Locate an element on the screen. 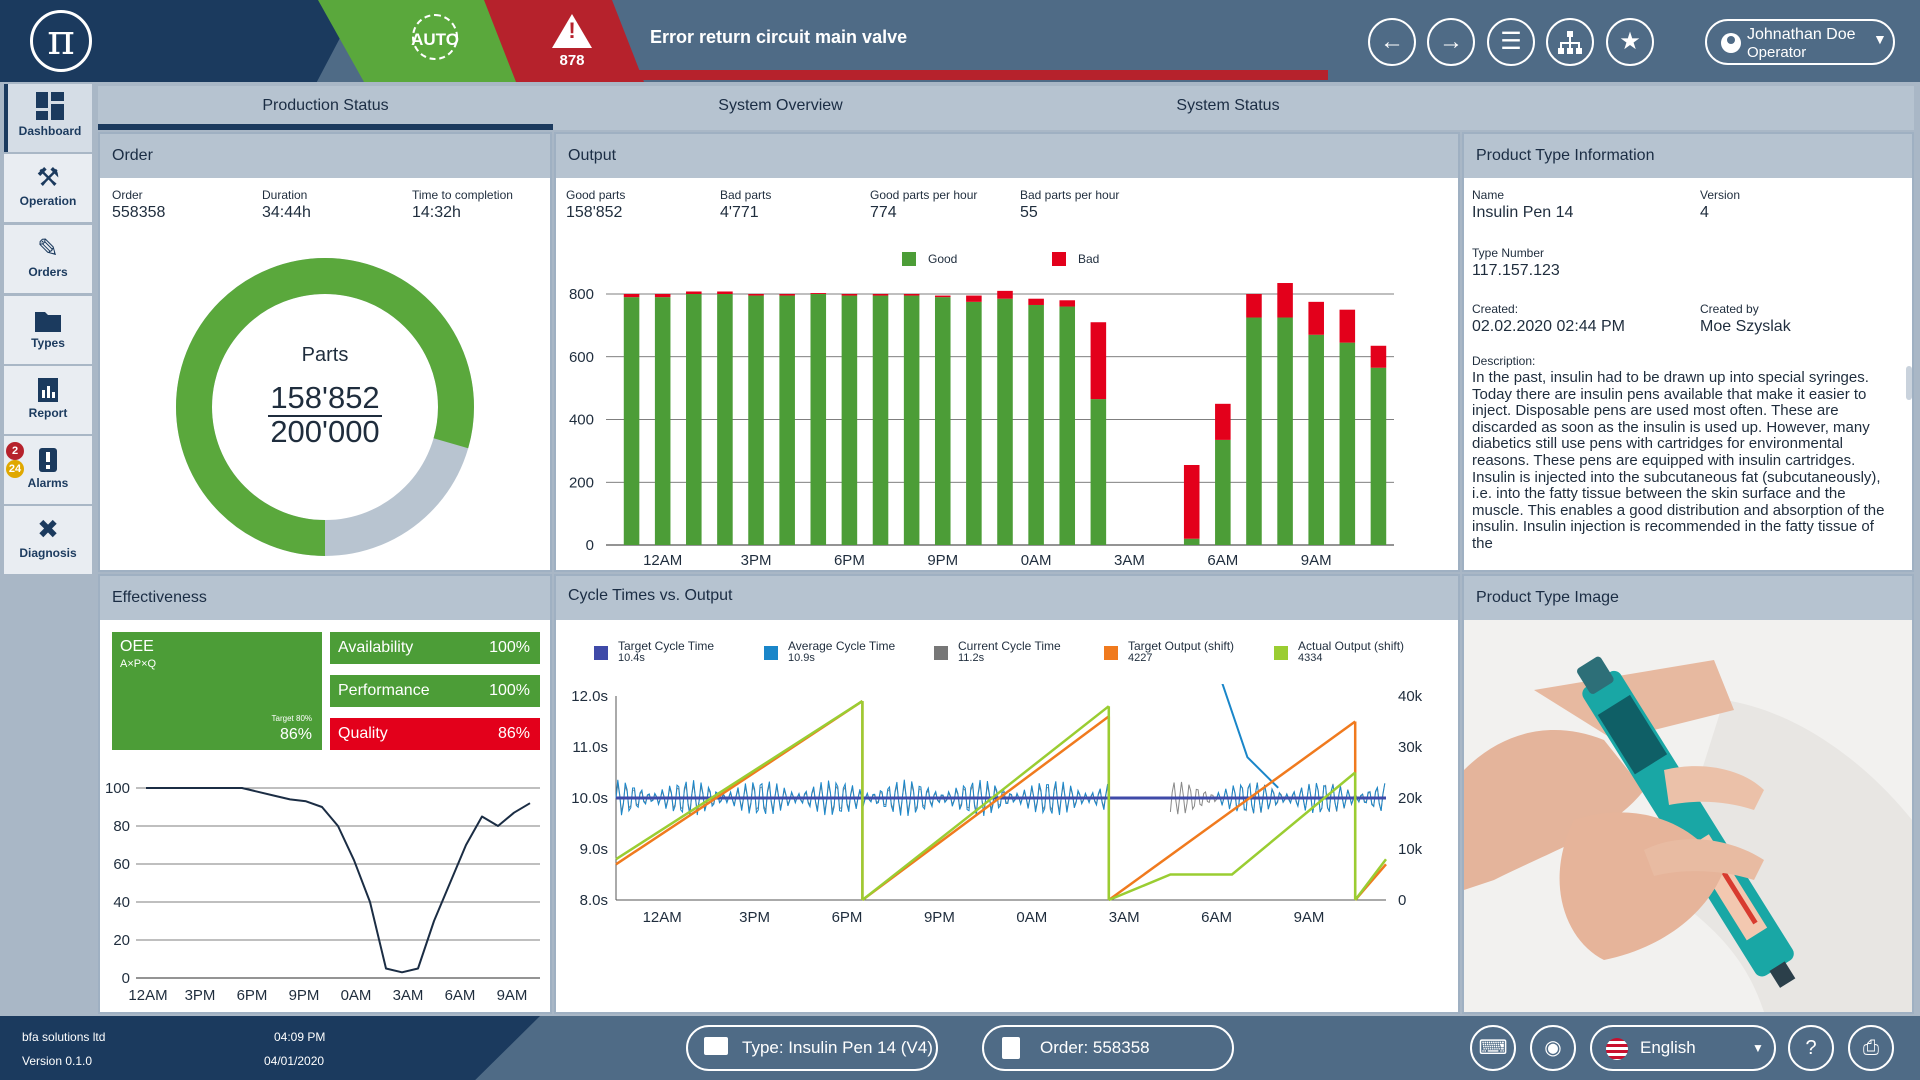  auto-mode-icon is located at coordinates (435, 37).